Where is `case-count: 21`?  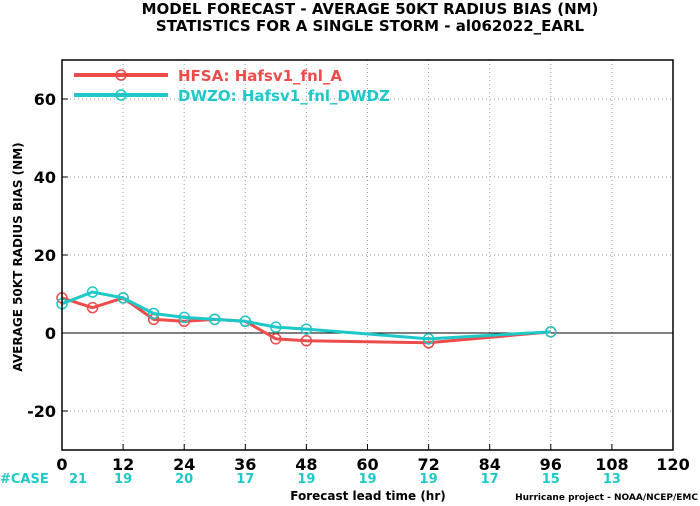 case-count: 21 is located at coordinates (78, 479).